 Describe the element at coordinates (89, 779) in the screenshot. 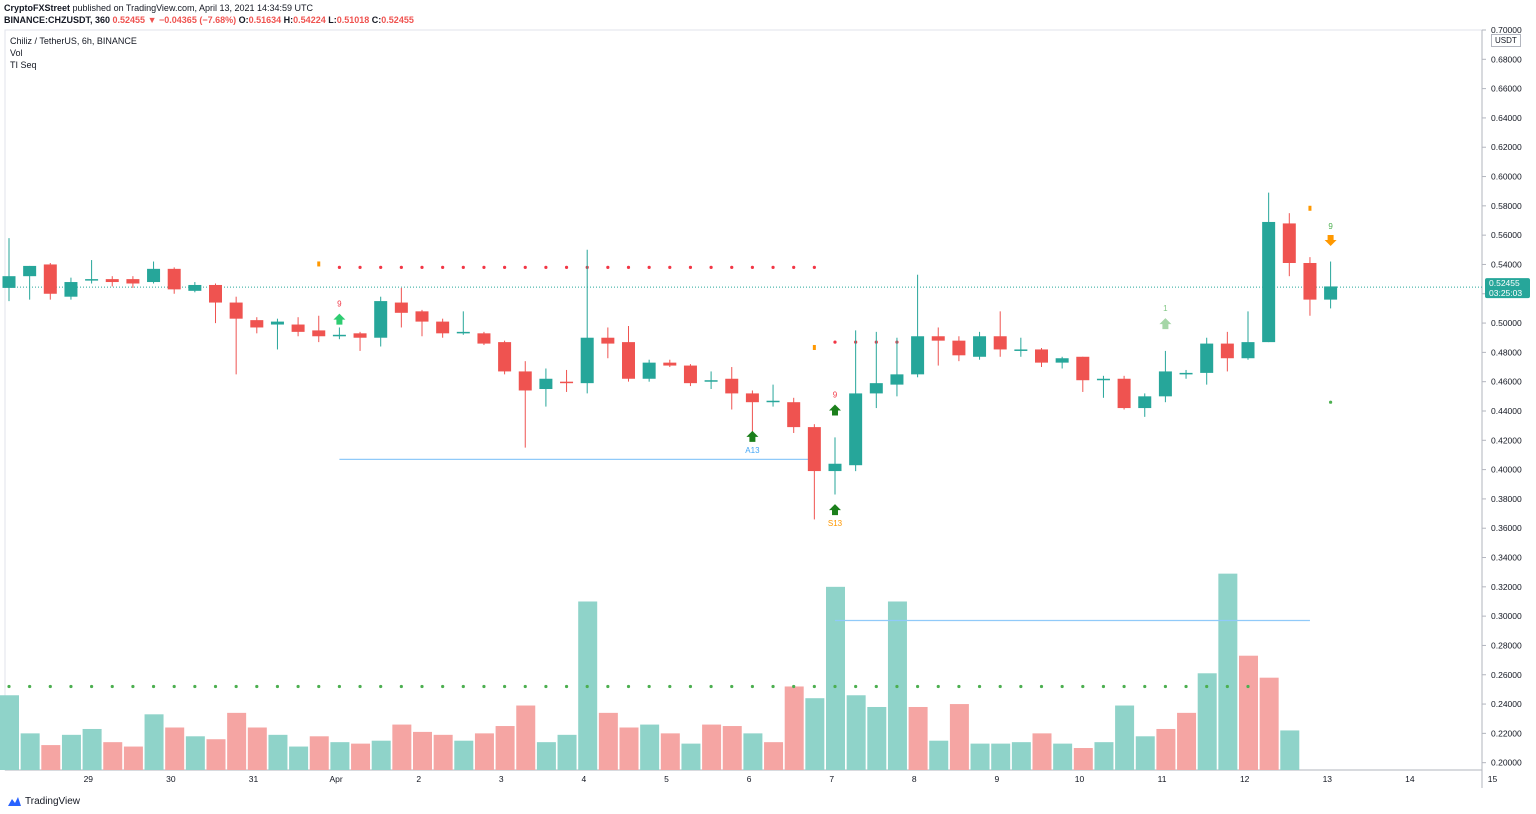

I see `x-tick-label: 29` at that location.